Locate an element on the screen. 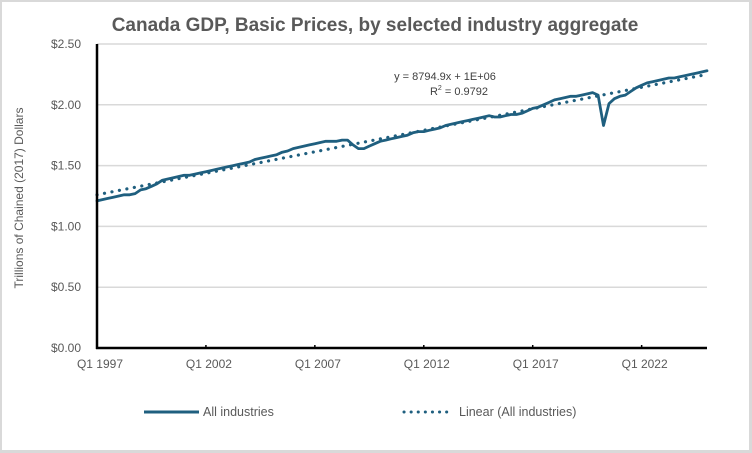  x-tick-label: Q1 2017 is located at coordinates (536, 364).